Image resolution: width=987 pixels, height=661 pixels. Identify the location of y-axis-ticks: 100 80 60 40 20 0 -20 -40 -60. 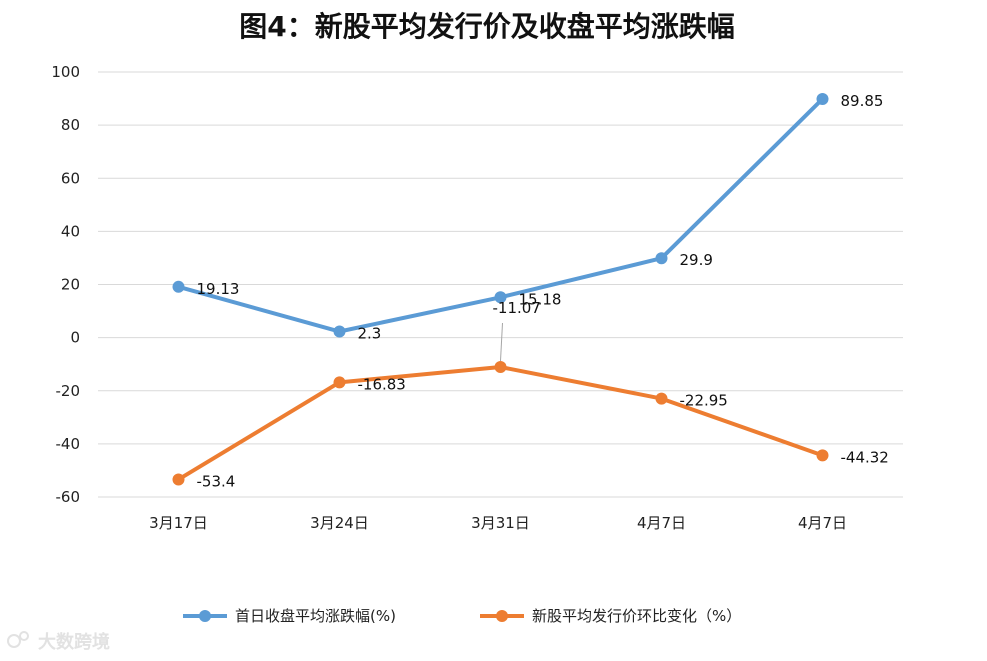
(65, 284).